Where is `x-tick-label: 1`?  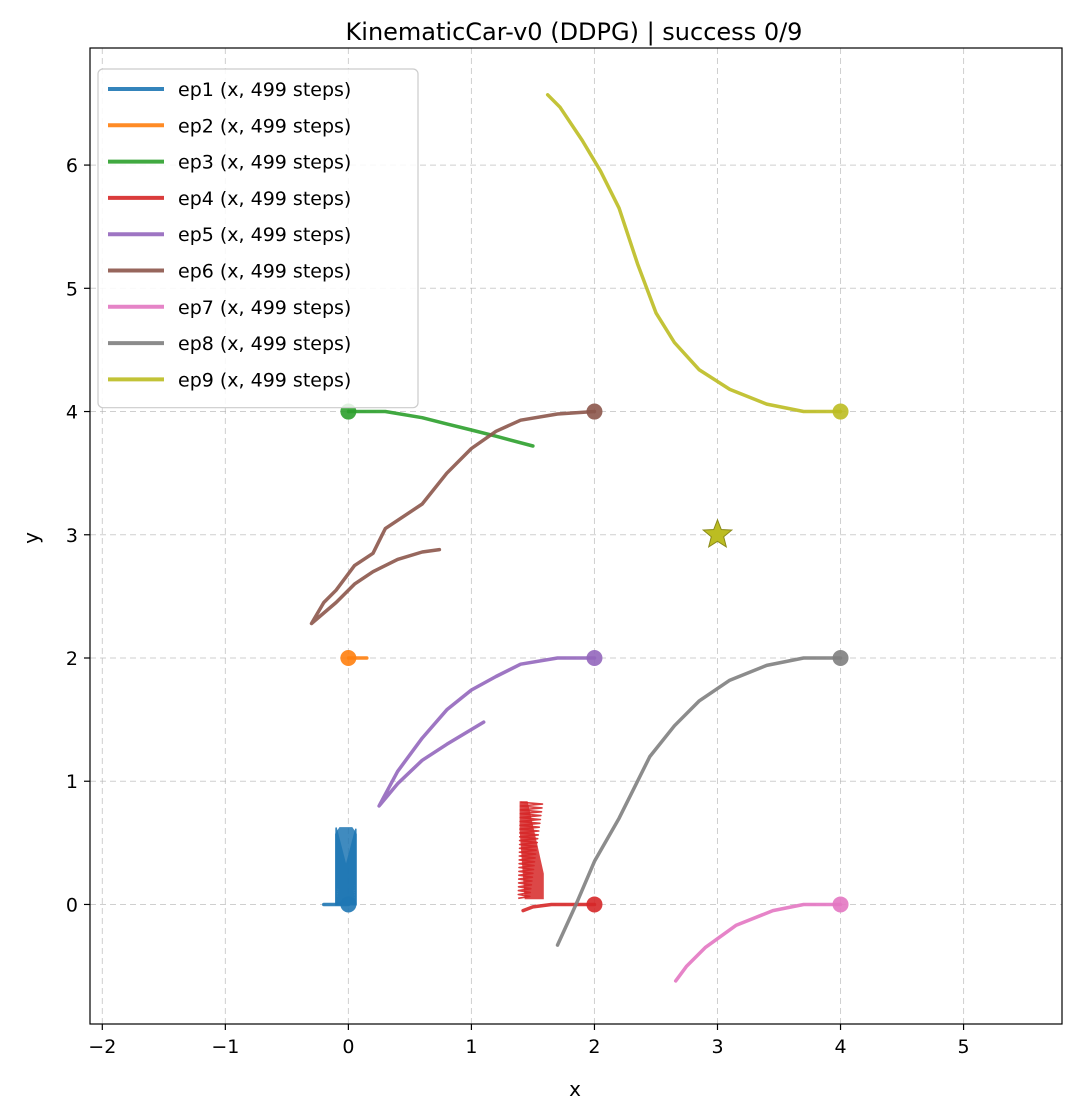
x-tick-label: 1 is located at coordinates (471, 1047).